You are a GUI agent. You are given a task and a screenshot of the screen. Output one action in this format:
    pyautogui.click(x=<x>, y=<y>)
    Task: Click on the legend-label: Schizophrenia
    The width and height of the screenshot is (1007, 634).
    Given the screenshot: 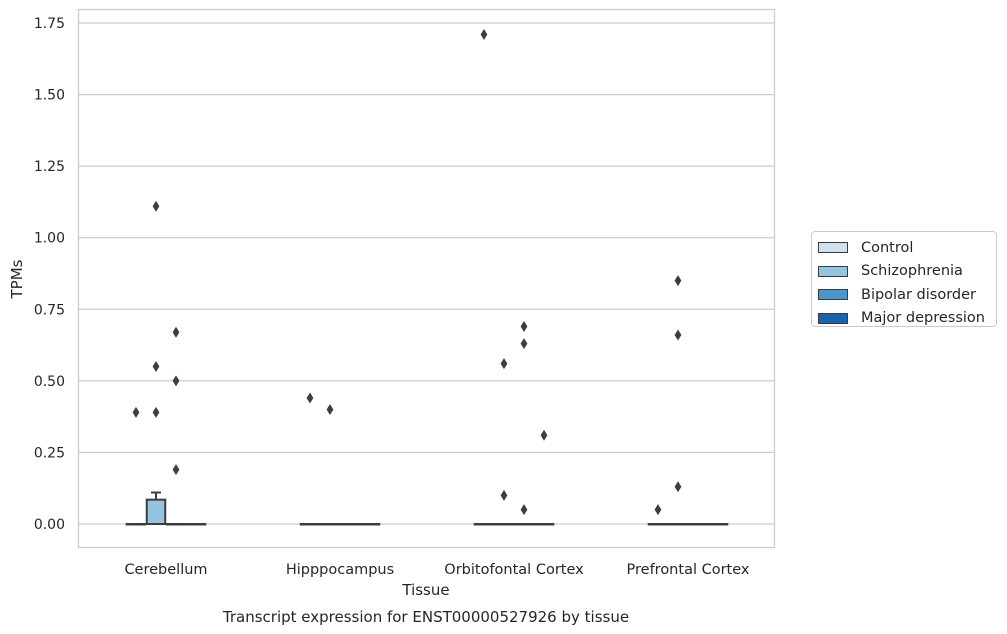 What is the action you would take?
    pyautogui.click(x=912, y=271)
    